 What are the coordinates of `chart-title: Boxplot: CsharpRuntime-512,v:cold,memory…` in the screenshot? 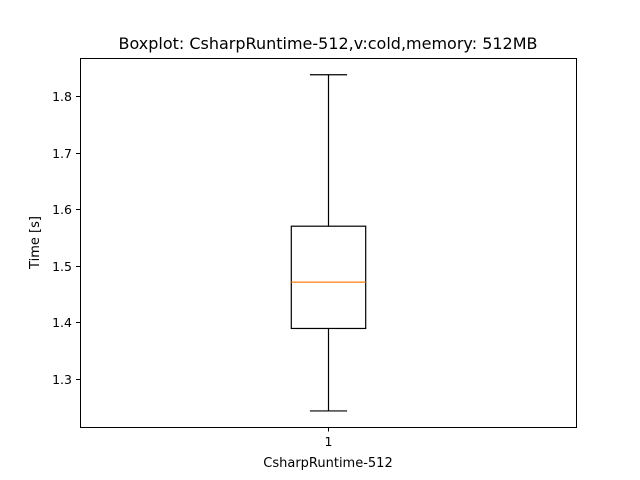 It's located at (327, 43).